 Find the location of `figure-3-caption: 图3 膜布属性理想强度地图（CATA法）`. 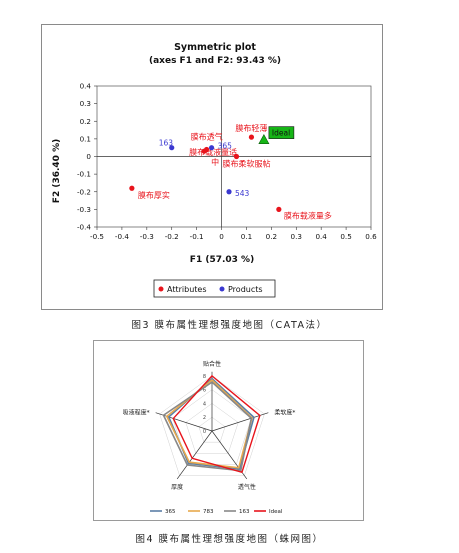

figure-3-caption: 图3 膜布属性理想强度地图（CATA法） is located at coordinates (229, 325).